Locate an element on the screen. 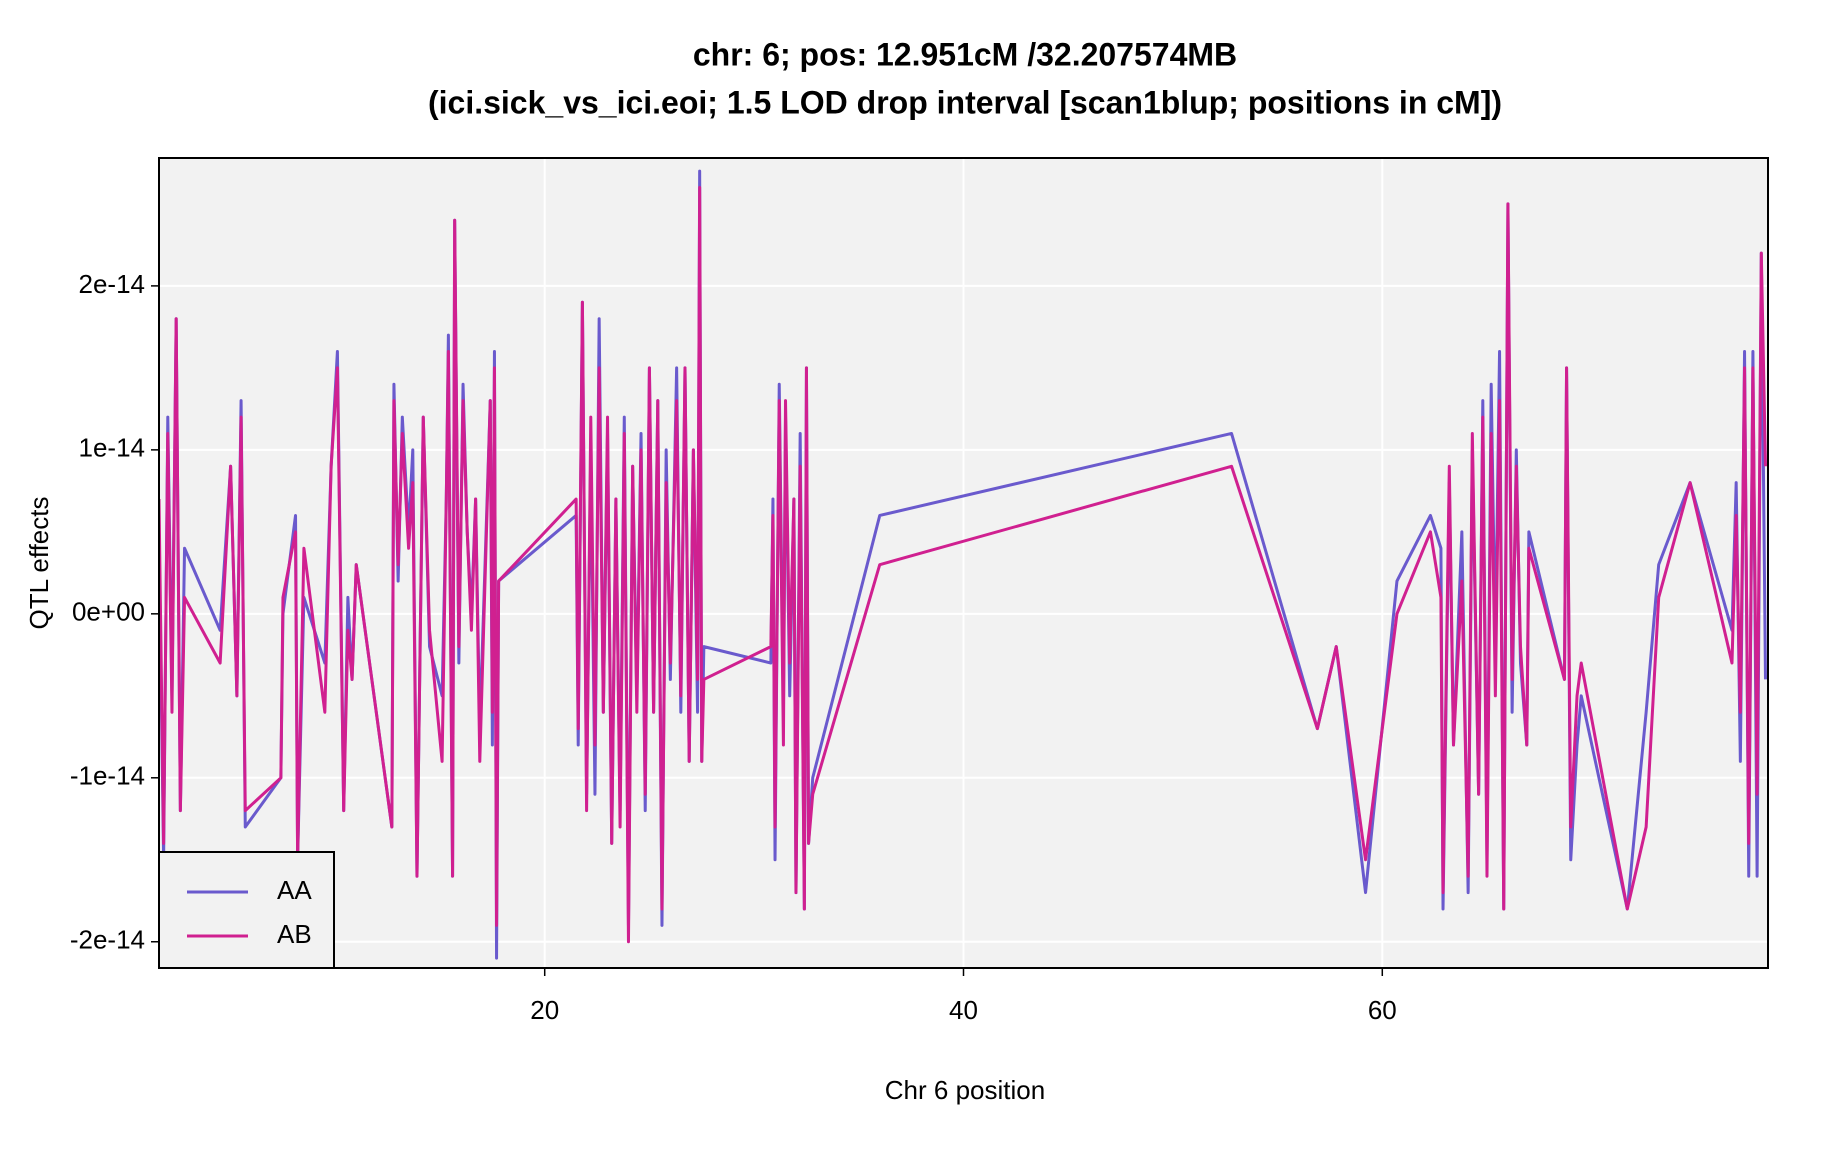  legend-label: AA is located at coordinates (294, 890).